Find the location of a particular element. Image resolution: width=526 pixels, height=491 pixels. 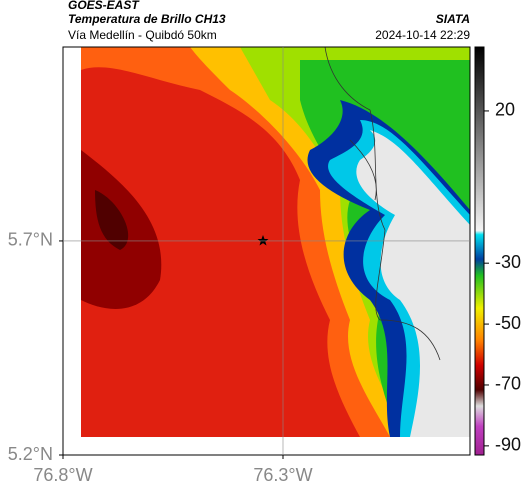

colorbar is located at coordinates (479, 251).